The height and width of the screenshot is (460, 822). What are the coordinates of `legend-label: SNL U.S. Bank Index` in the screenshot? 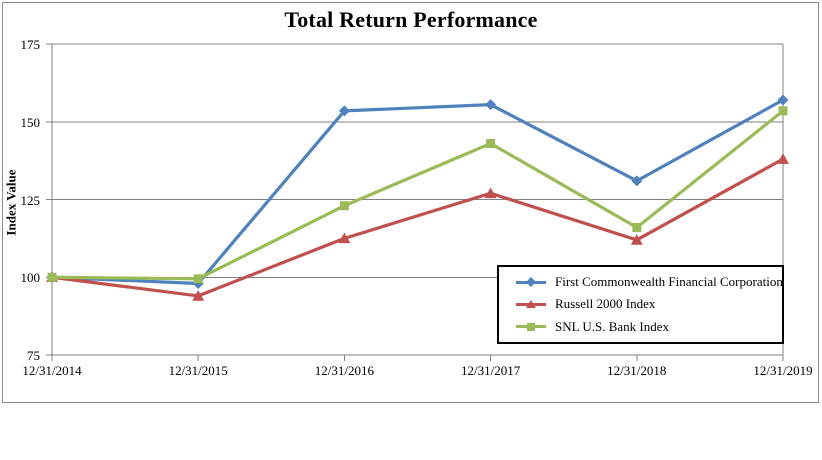 It's located at (612, 326).